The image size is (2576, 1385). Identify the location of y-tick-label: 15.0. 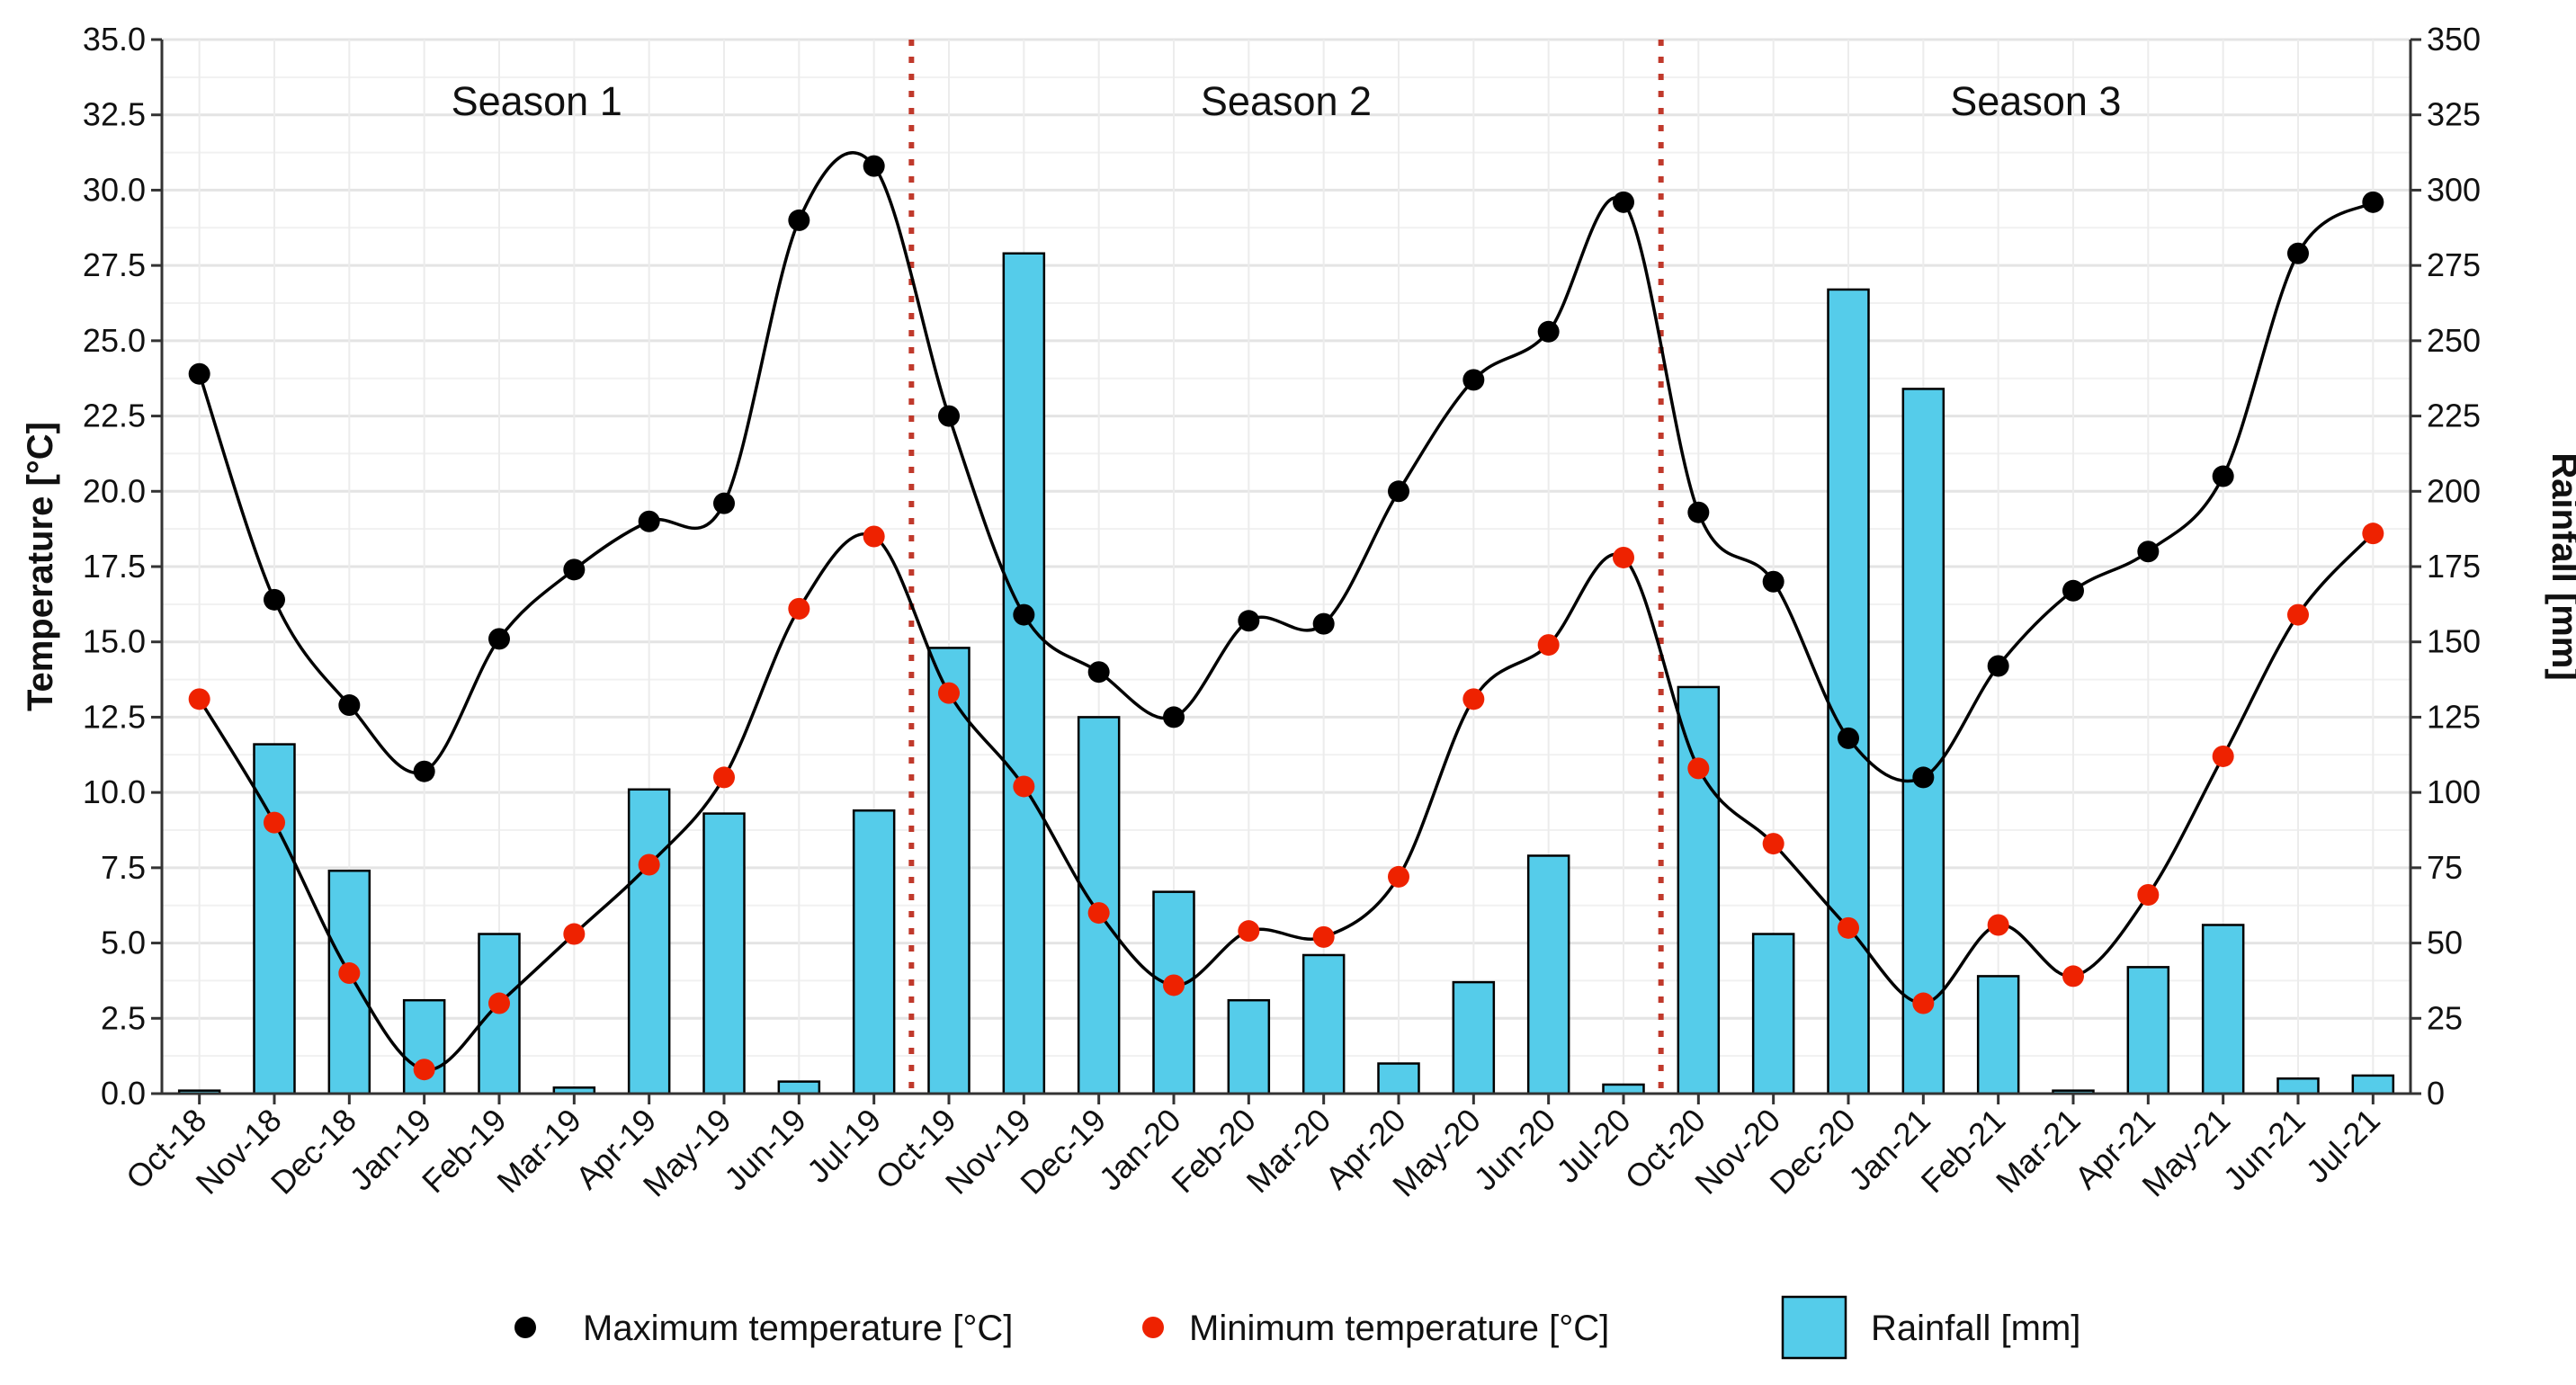
(114, 641).